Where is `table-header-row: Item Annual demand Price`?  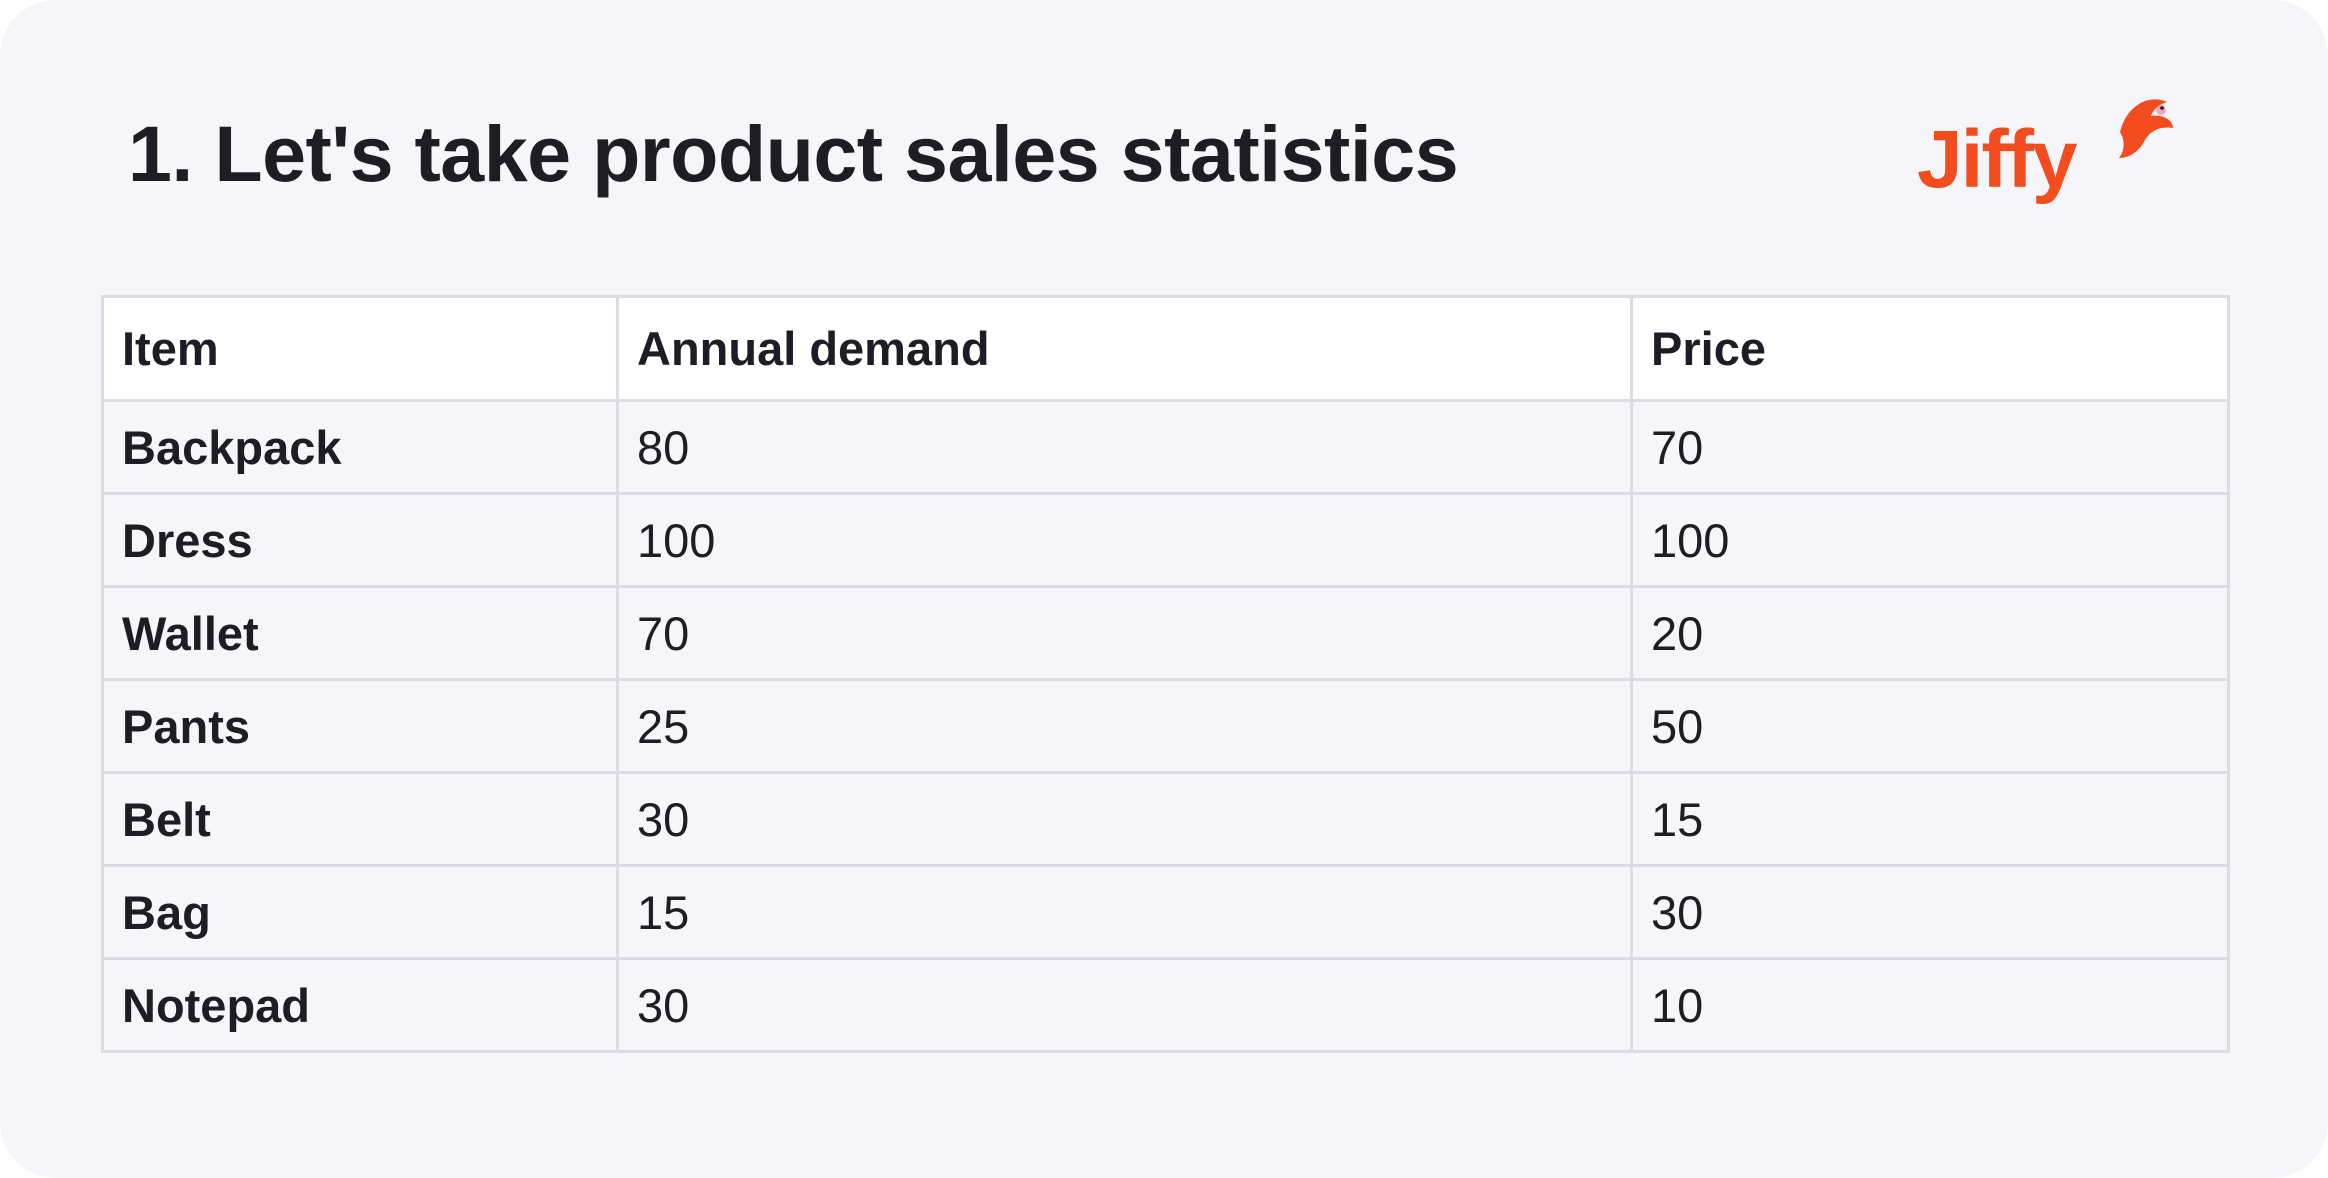 table-header-row: Item Annual demand Price is located at coordinates (1165, 348).